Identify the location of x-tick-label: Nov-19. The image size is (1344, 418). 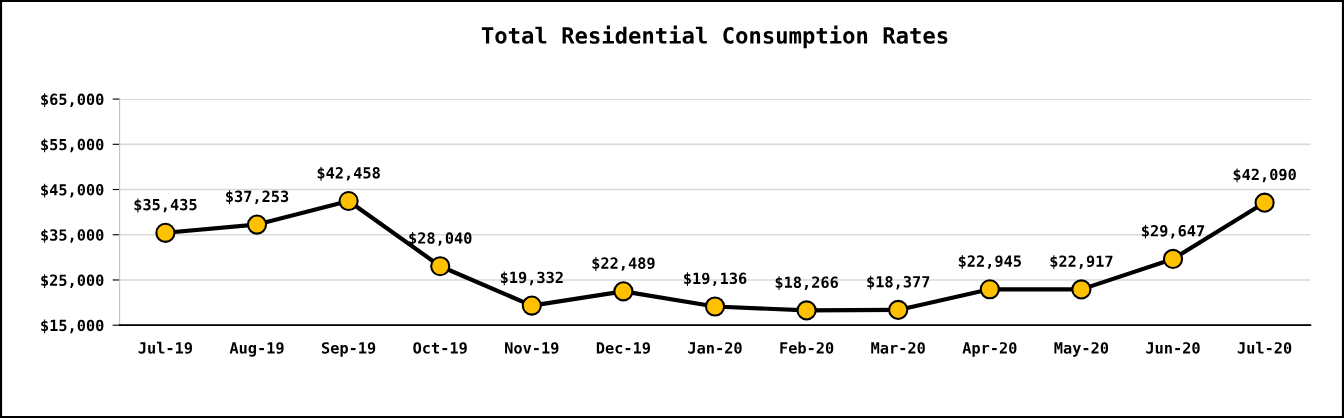
(532, 348).